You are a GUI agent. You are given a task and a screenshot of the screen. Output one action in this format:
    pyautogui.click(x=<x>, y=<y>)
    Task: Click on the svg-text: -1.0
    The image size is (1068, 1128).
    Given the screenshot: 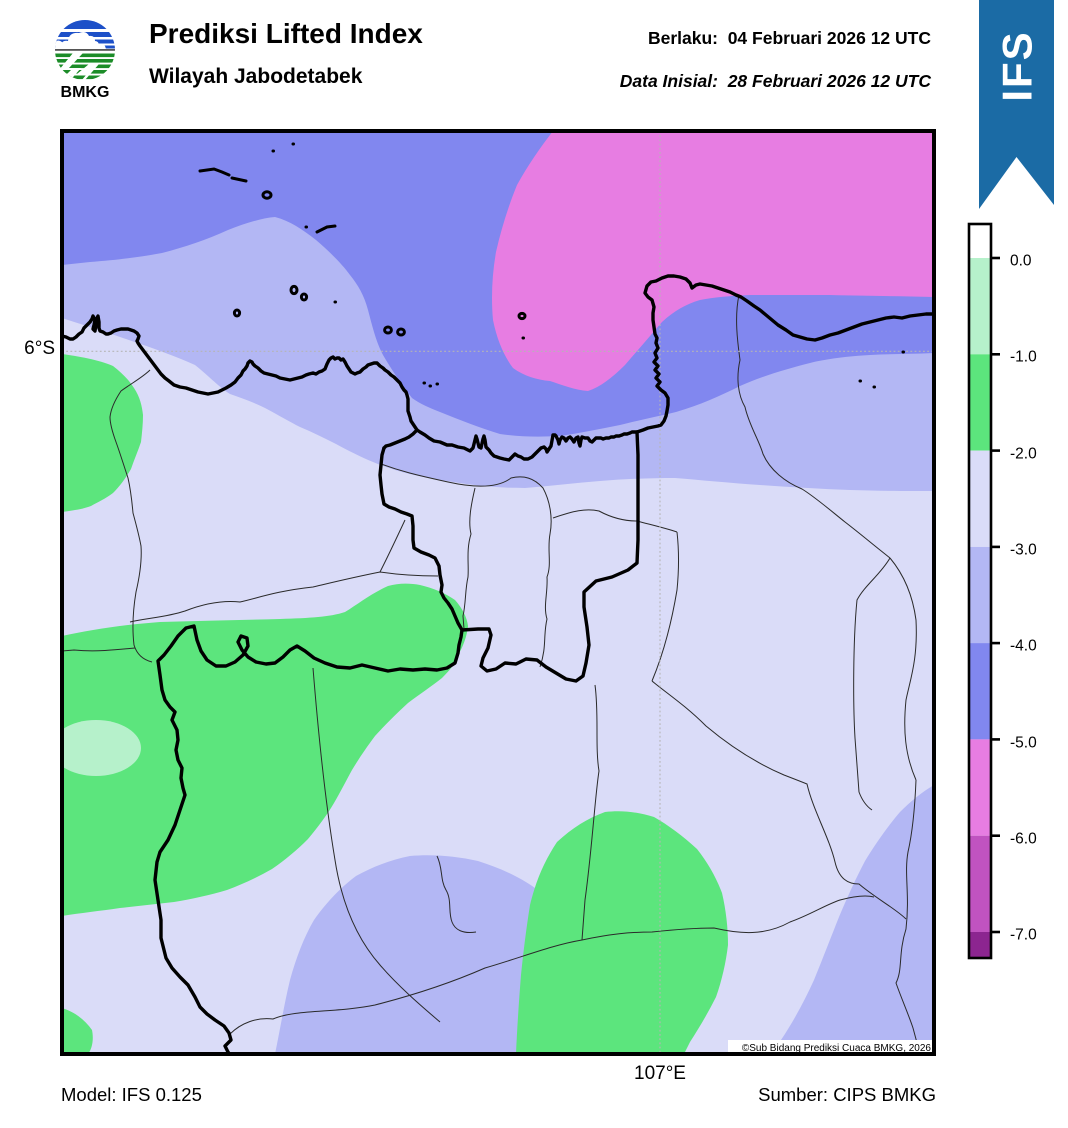 What is the action you would take?
    pyautogui.click(x=1023, y=357)
    